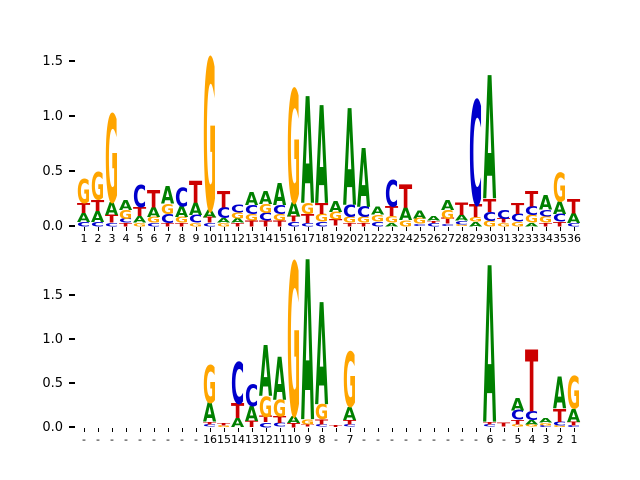  Describe the element at coordinates (84, 238) in the screenshot. I see `x-tick-label: 1` at that location.